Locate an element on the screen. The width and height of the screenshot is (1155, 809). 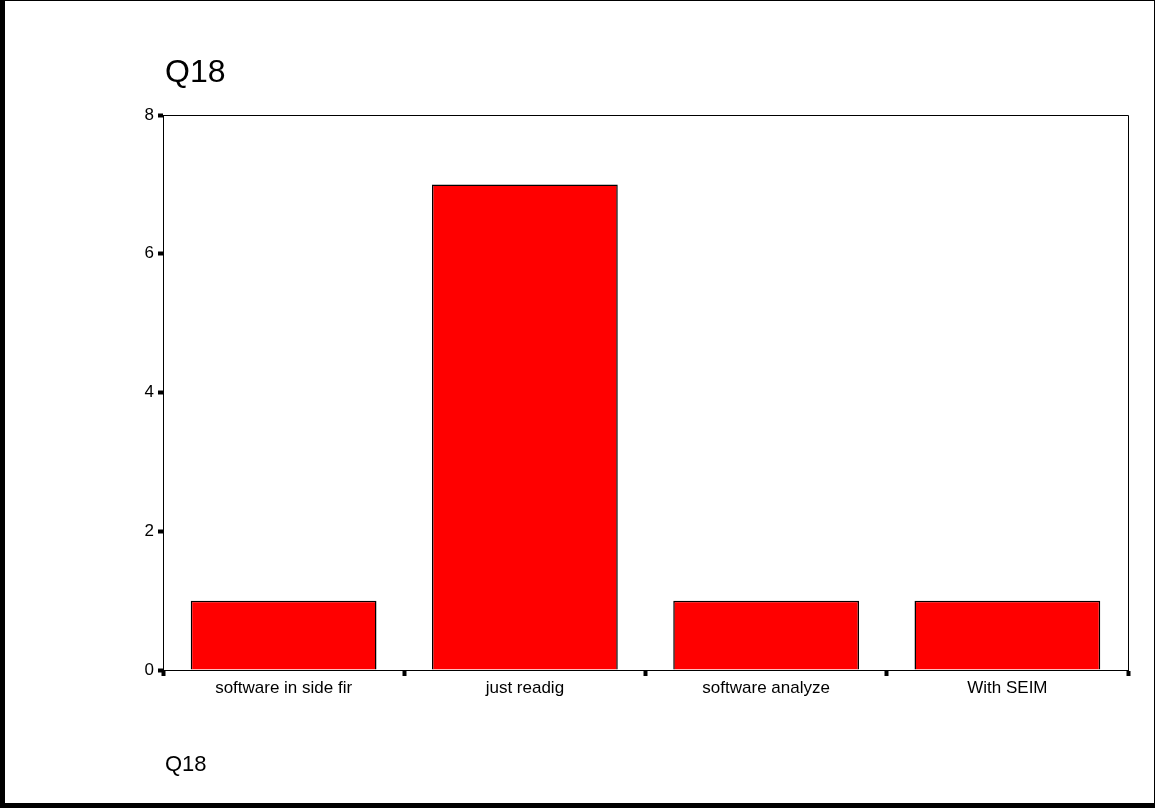
chart-title: Q18 is located at coordinates (195, 71).